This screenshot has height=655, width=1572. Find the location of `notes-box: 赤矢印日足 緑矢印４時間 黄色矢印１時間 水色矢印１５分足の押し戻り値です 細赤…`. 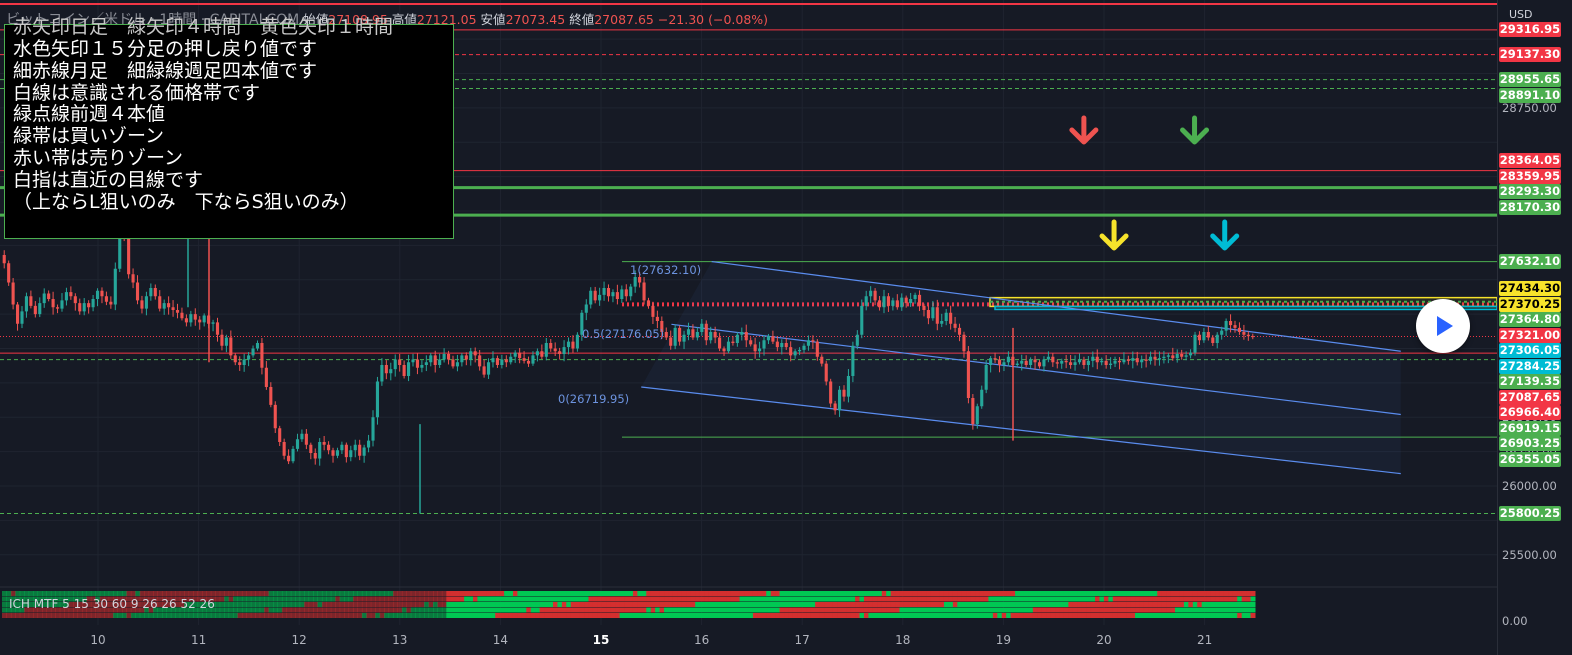

notes-box: 赤矢印日足 緑矢印４時間 黄色矢印１時間 水色矢印１５分足の押し戻り値です 細赤… is located at coordinates (229, 127).